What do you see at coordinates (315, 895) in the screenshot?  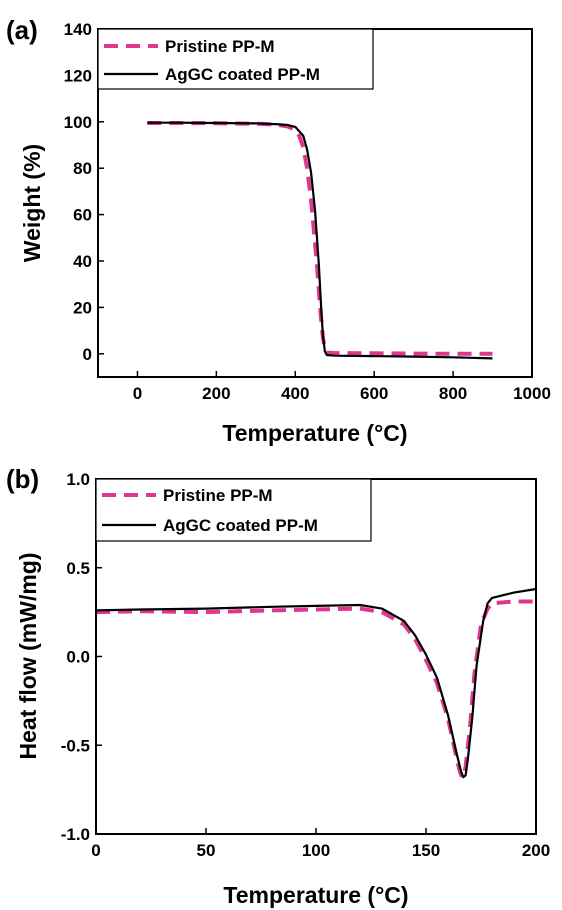 I see `panel-b-x-axis-title: Temperature (°C)` at bounding box center [315, 895].